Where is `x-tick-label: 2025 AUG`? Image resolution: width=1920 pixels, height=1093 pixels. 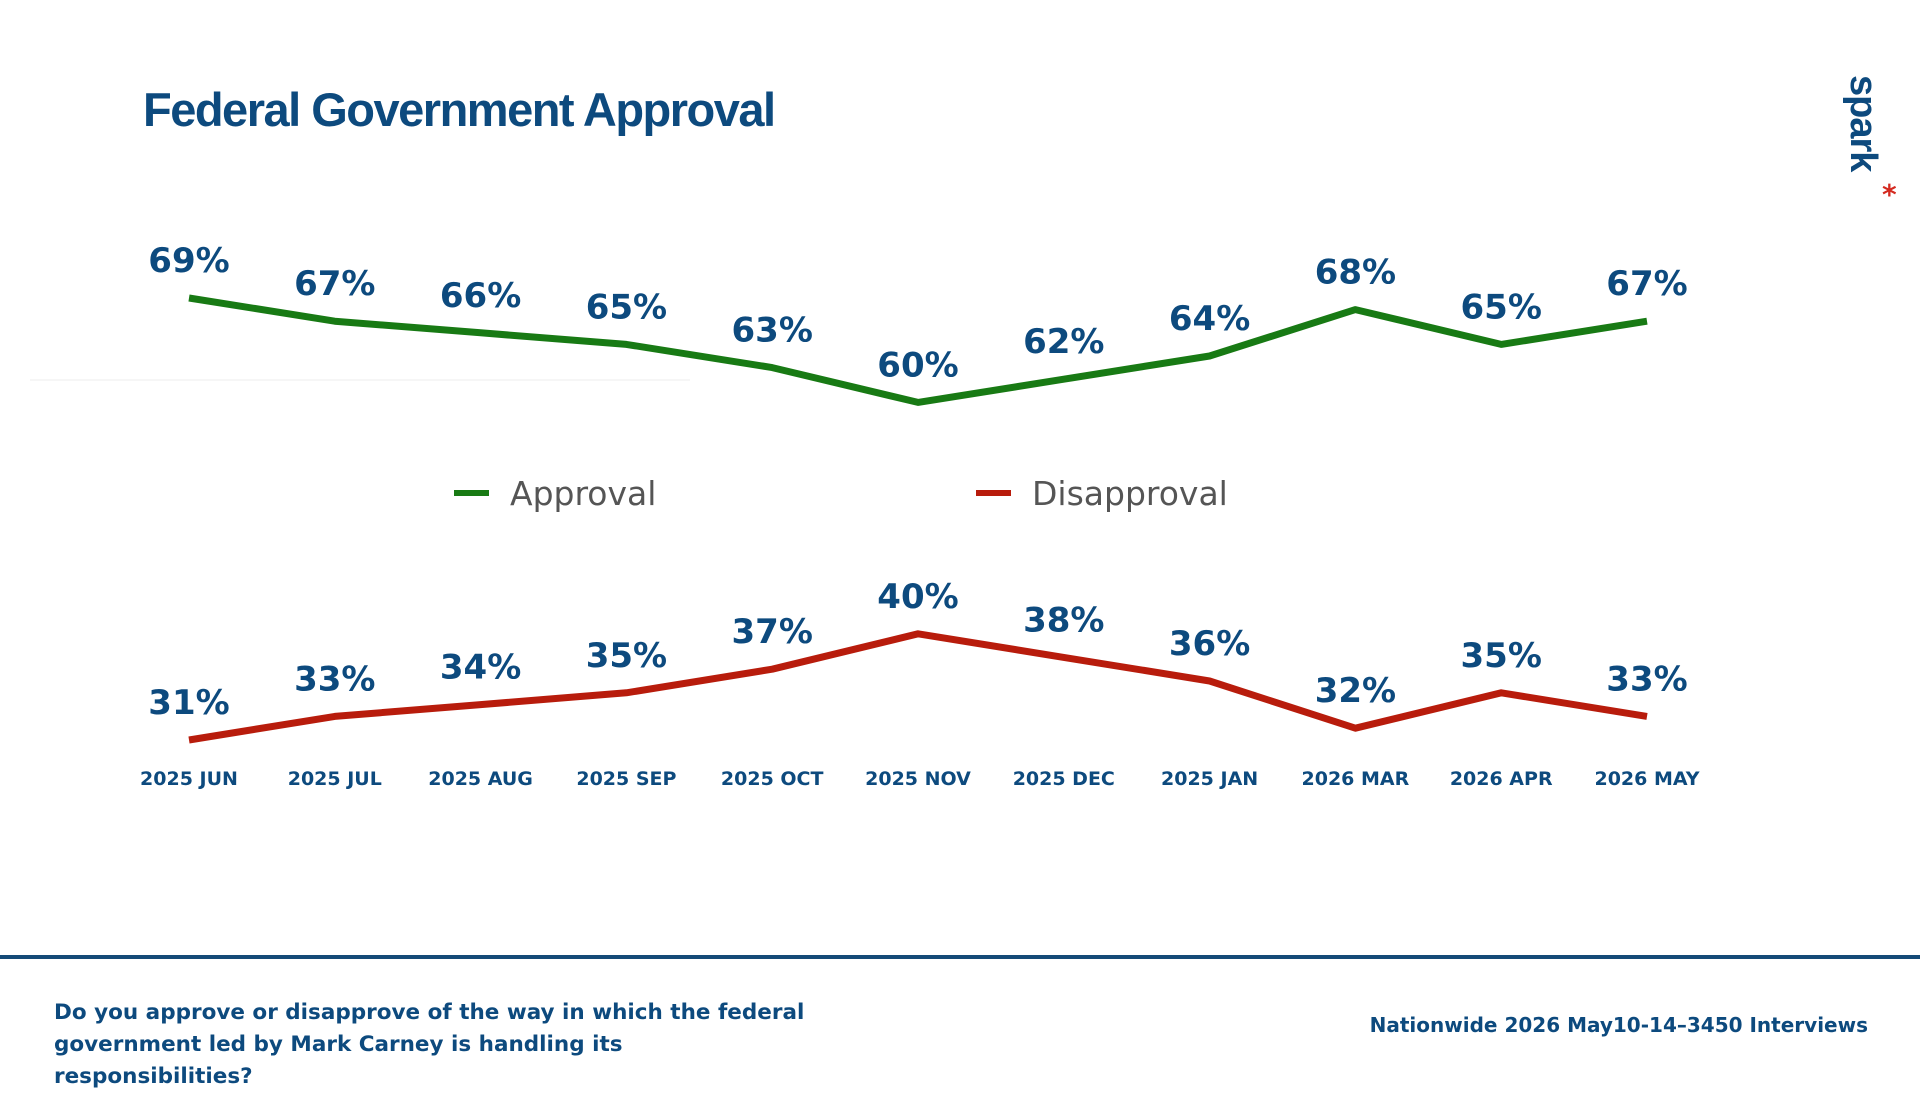 x-tick-label: 2025 AUG is located at coordinates (480, 779).